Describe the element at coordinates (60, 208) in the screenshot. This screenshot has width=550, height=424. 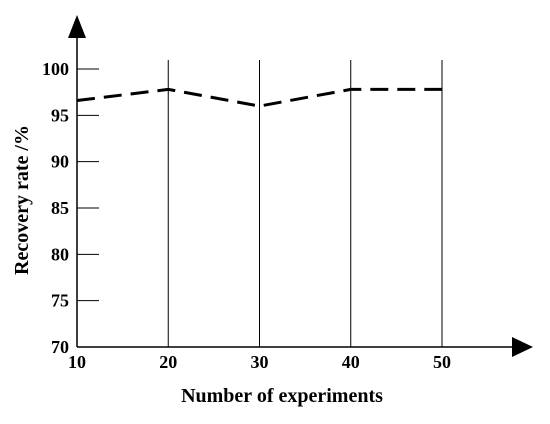
I see `y-tick-label-85: 85` at that location.